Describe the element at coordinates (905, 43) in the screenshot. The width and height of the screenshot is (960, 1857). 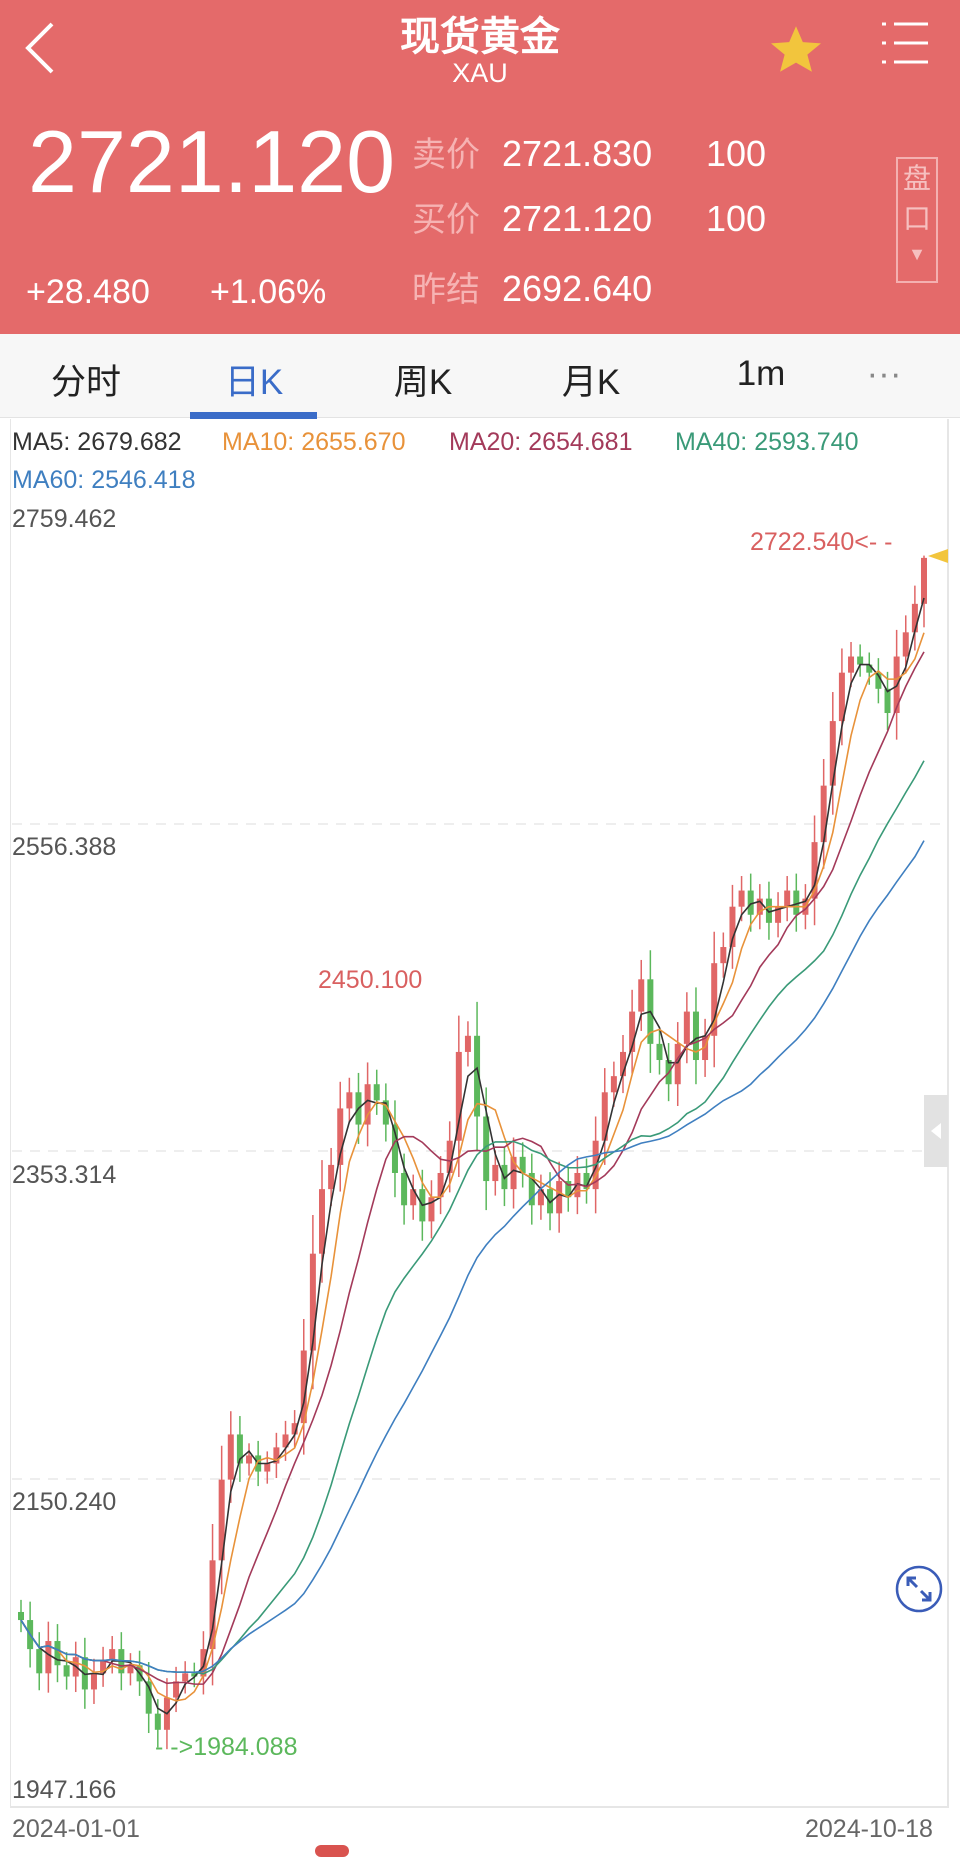
I see `menu-icon` at that location.